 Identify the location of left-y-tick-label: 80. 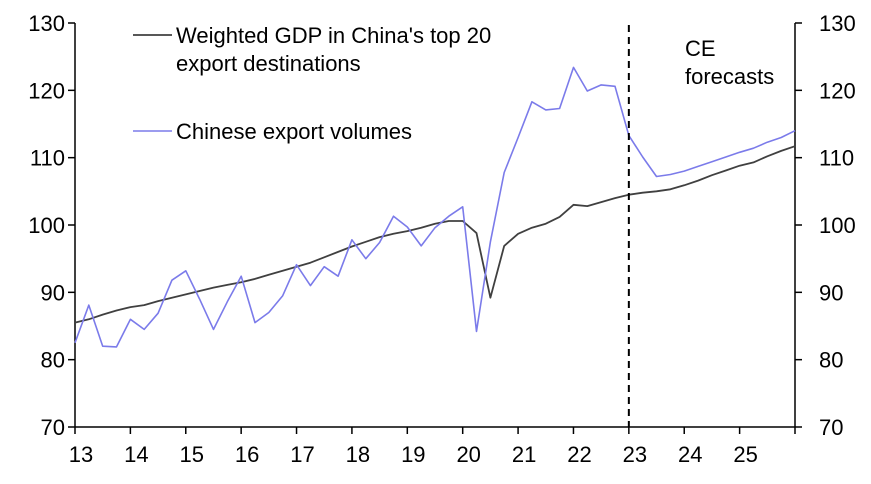
(53, 360).